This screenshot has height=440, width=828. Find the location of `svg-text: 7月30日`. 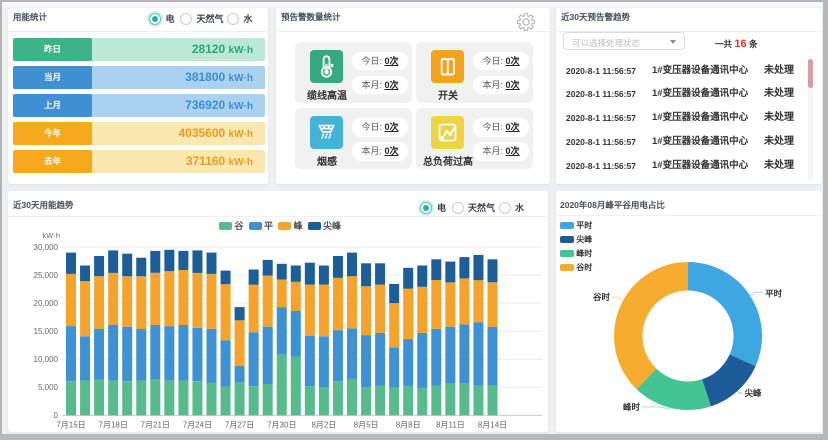

svg-text: 7月30日 is located at coordinates (281, 424).